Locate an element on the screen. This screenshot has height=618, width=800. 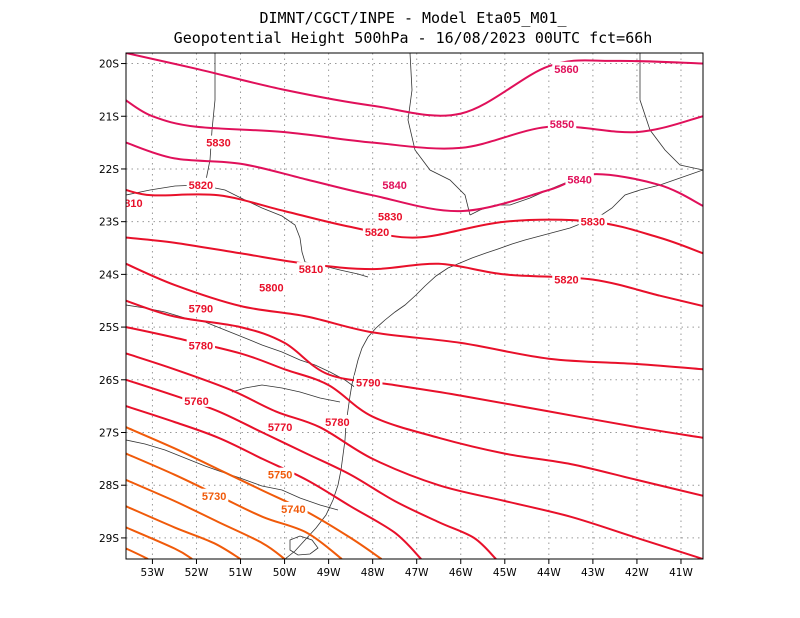
latitude-ticks: 20S 21S 22S 23S 24S 25S 26S 27S 28S 29S is located at coordinates (112, 302).